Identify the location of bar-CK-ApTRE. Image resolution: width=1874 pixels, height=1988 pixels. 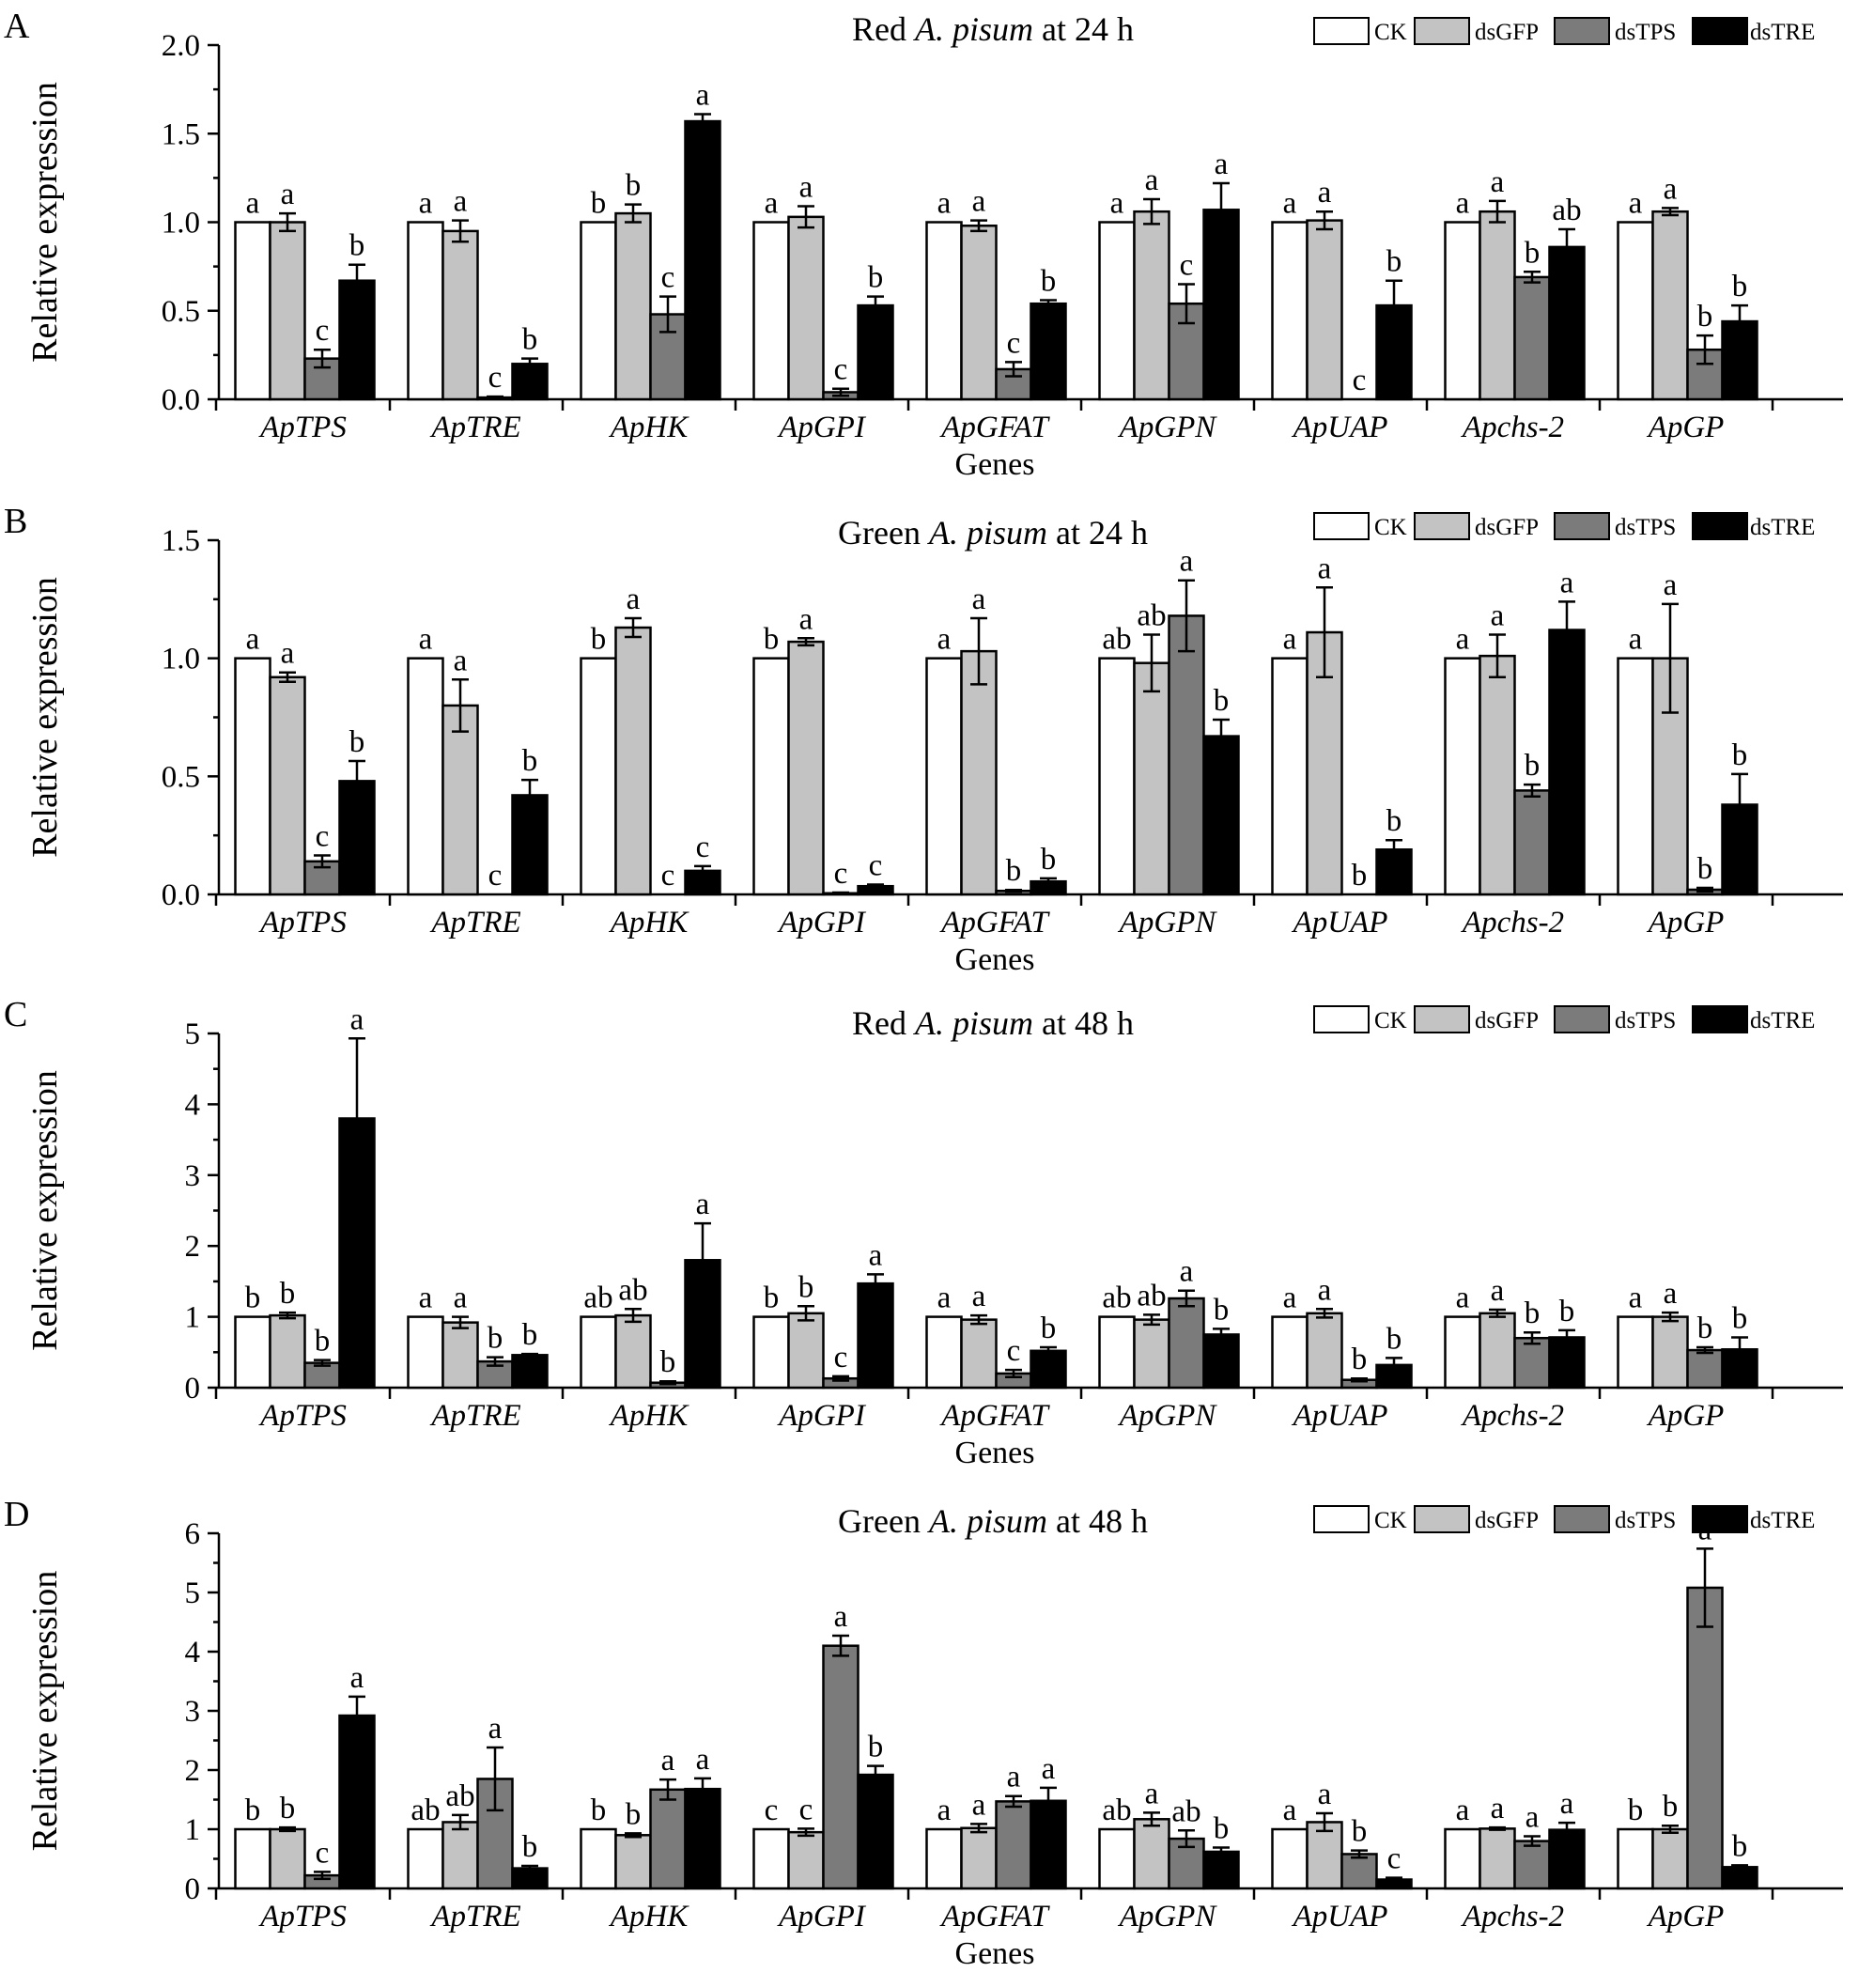
(425, 311).